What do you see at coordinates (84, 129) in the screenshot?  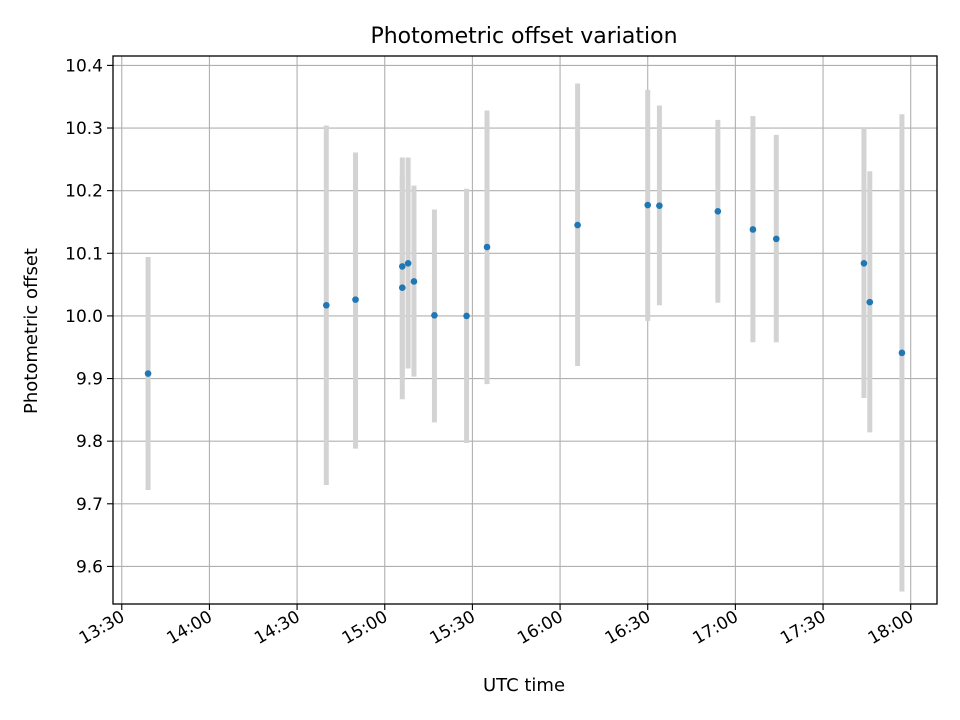 I see `y-tick-label: 10.3` at bounding box center [84, 129].